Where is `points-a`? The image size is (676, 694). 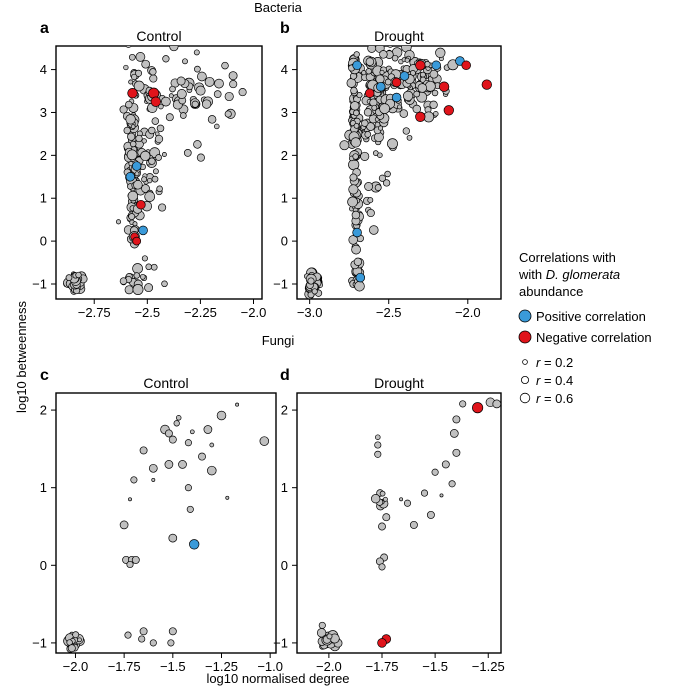
points-a is located at coordinates (155, 170).